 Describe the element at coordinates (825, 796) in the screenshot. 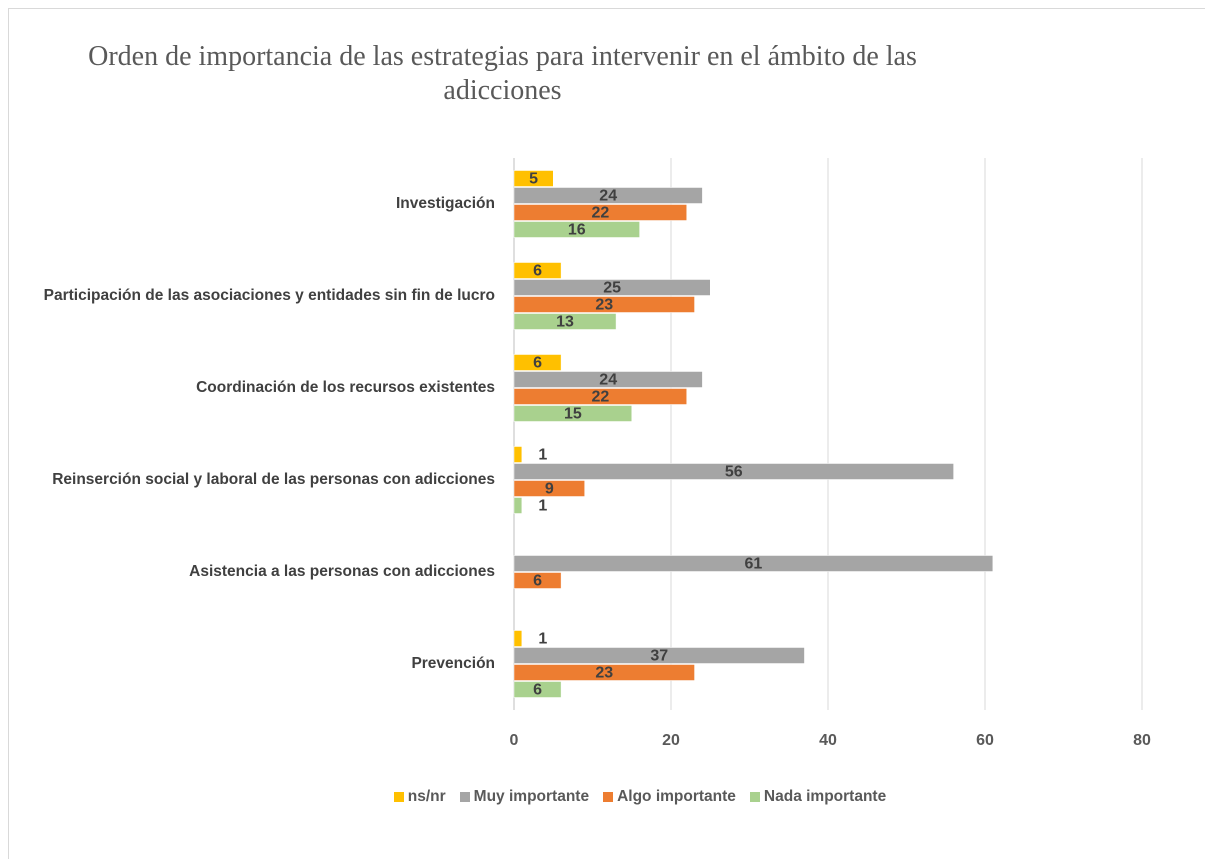

I see `legend-label: Nada importante` at that location.